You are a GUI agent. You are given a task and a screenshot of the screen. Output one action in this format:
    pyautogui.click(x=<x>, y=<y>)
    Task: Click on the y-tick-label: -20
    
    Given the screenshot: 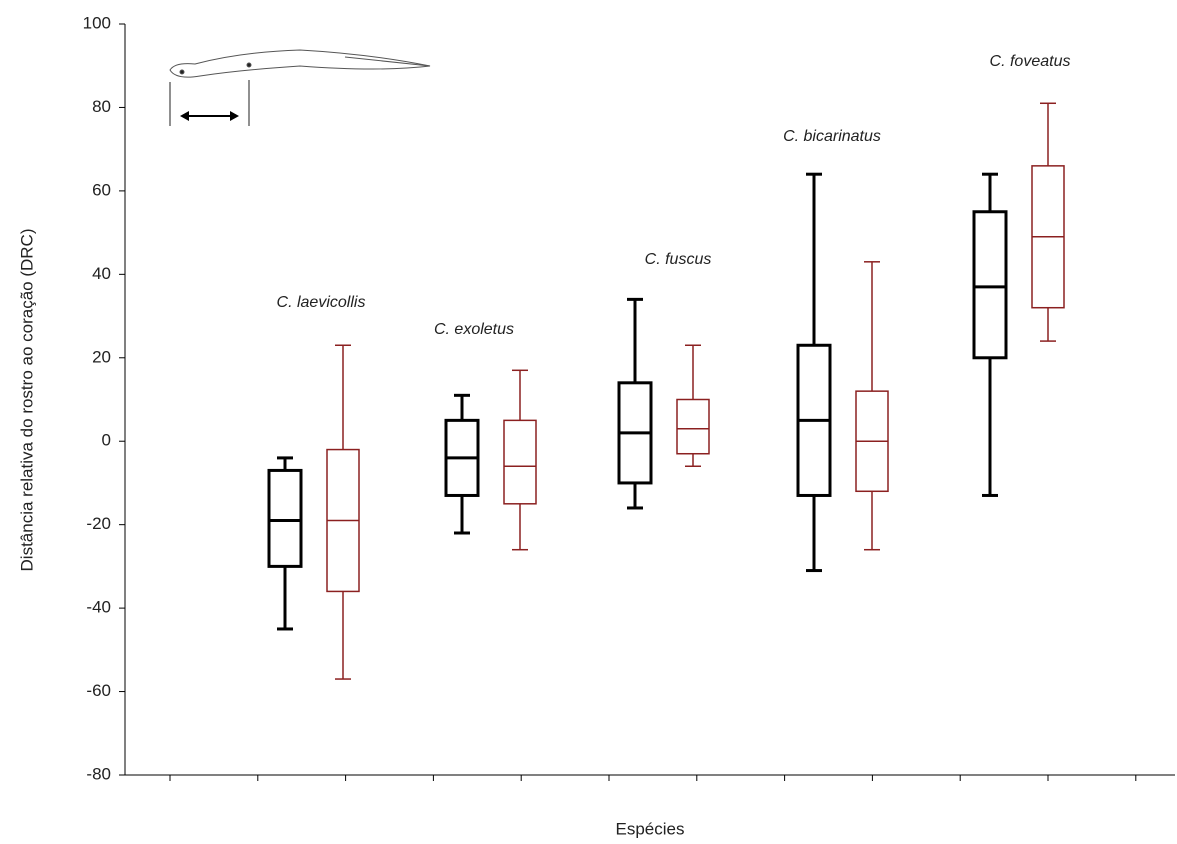 What is the action you would take?
    pyautogui.click(x=98, y=523)
    